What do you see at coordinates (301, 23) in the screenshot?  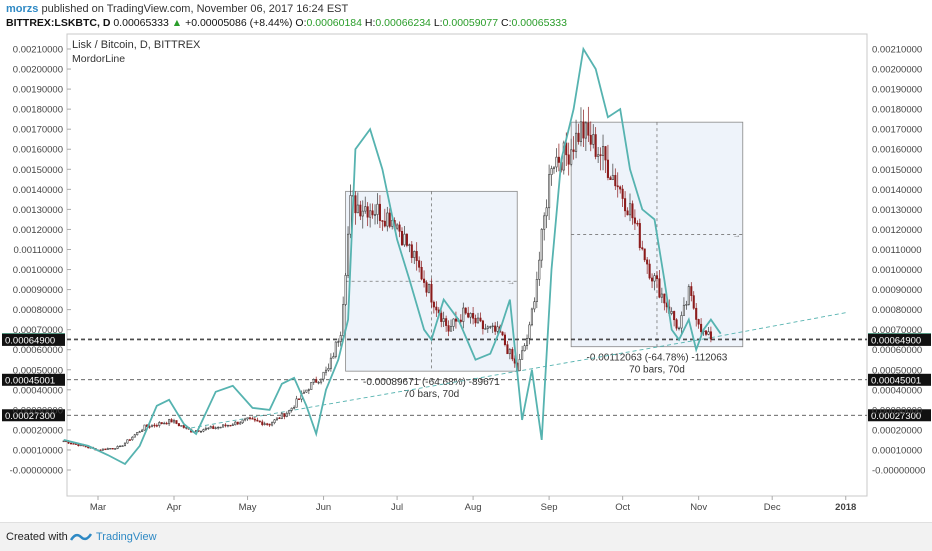 I see `open-label: O:` at bounding box center [301, 23].